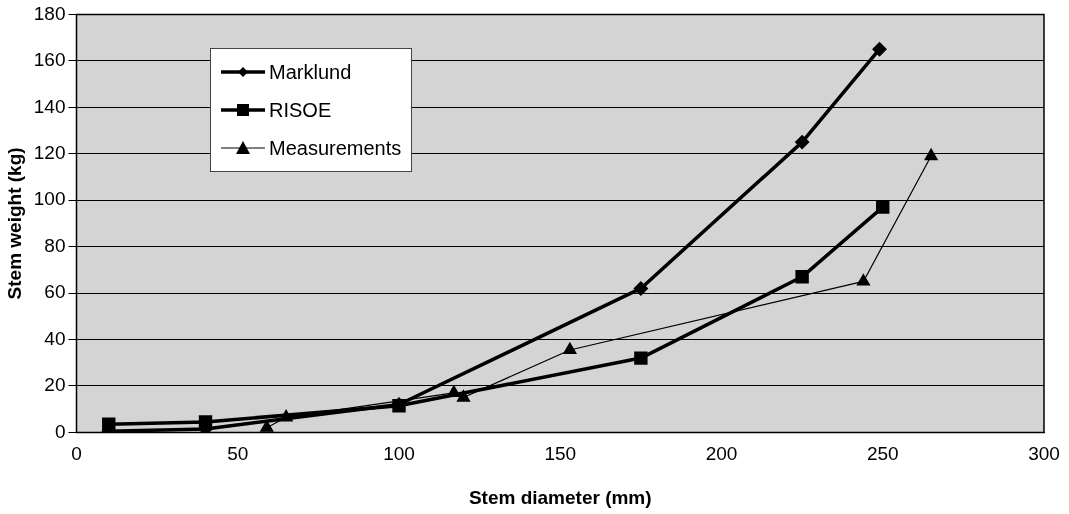  I want to click on y-tick-label: 40, so click(55, 338).